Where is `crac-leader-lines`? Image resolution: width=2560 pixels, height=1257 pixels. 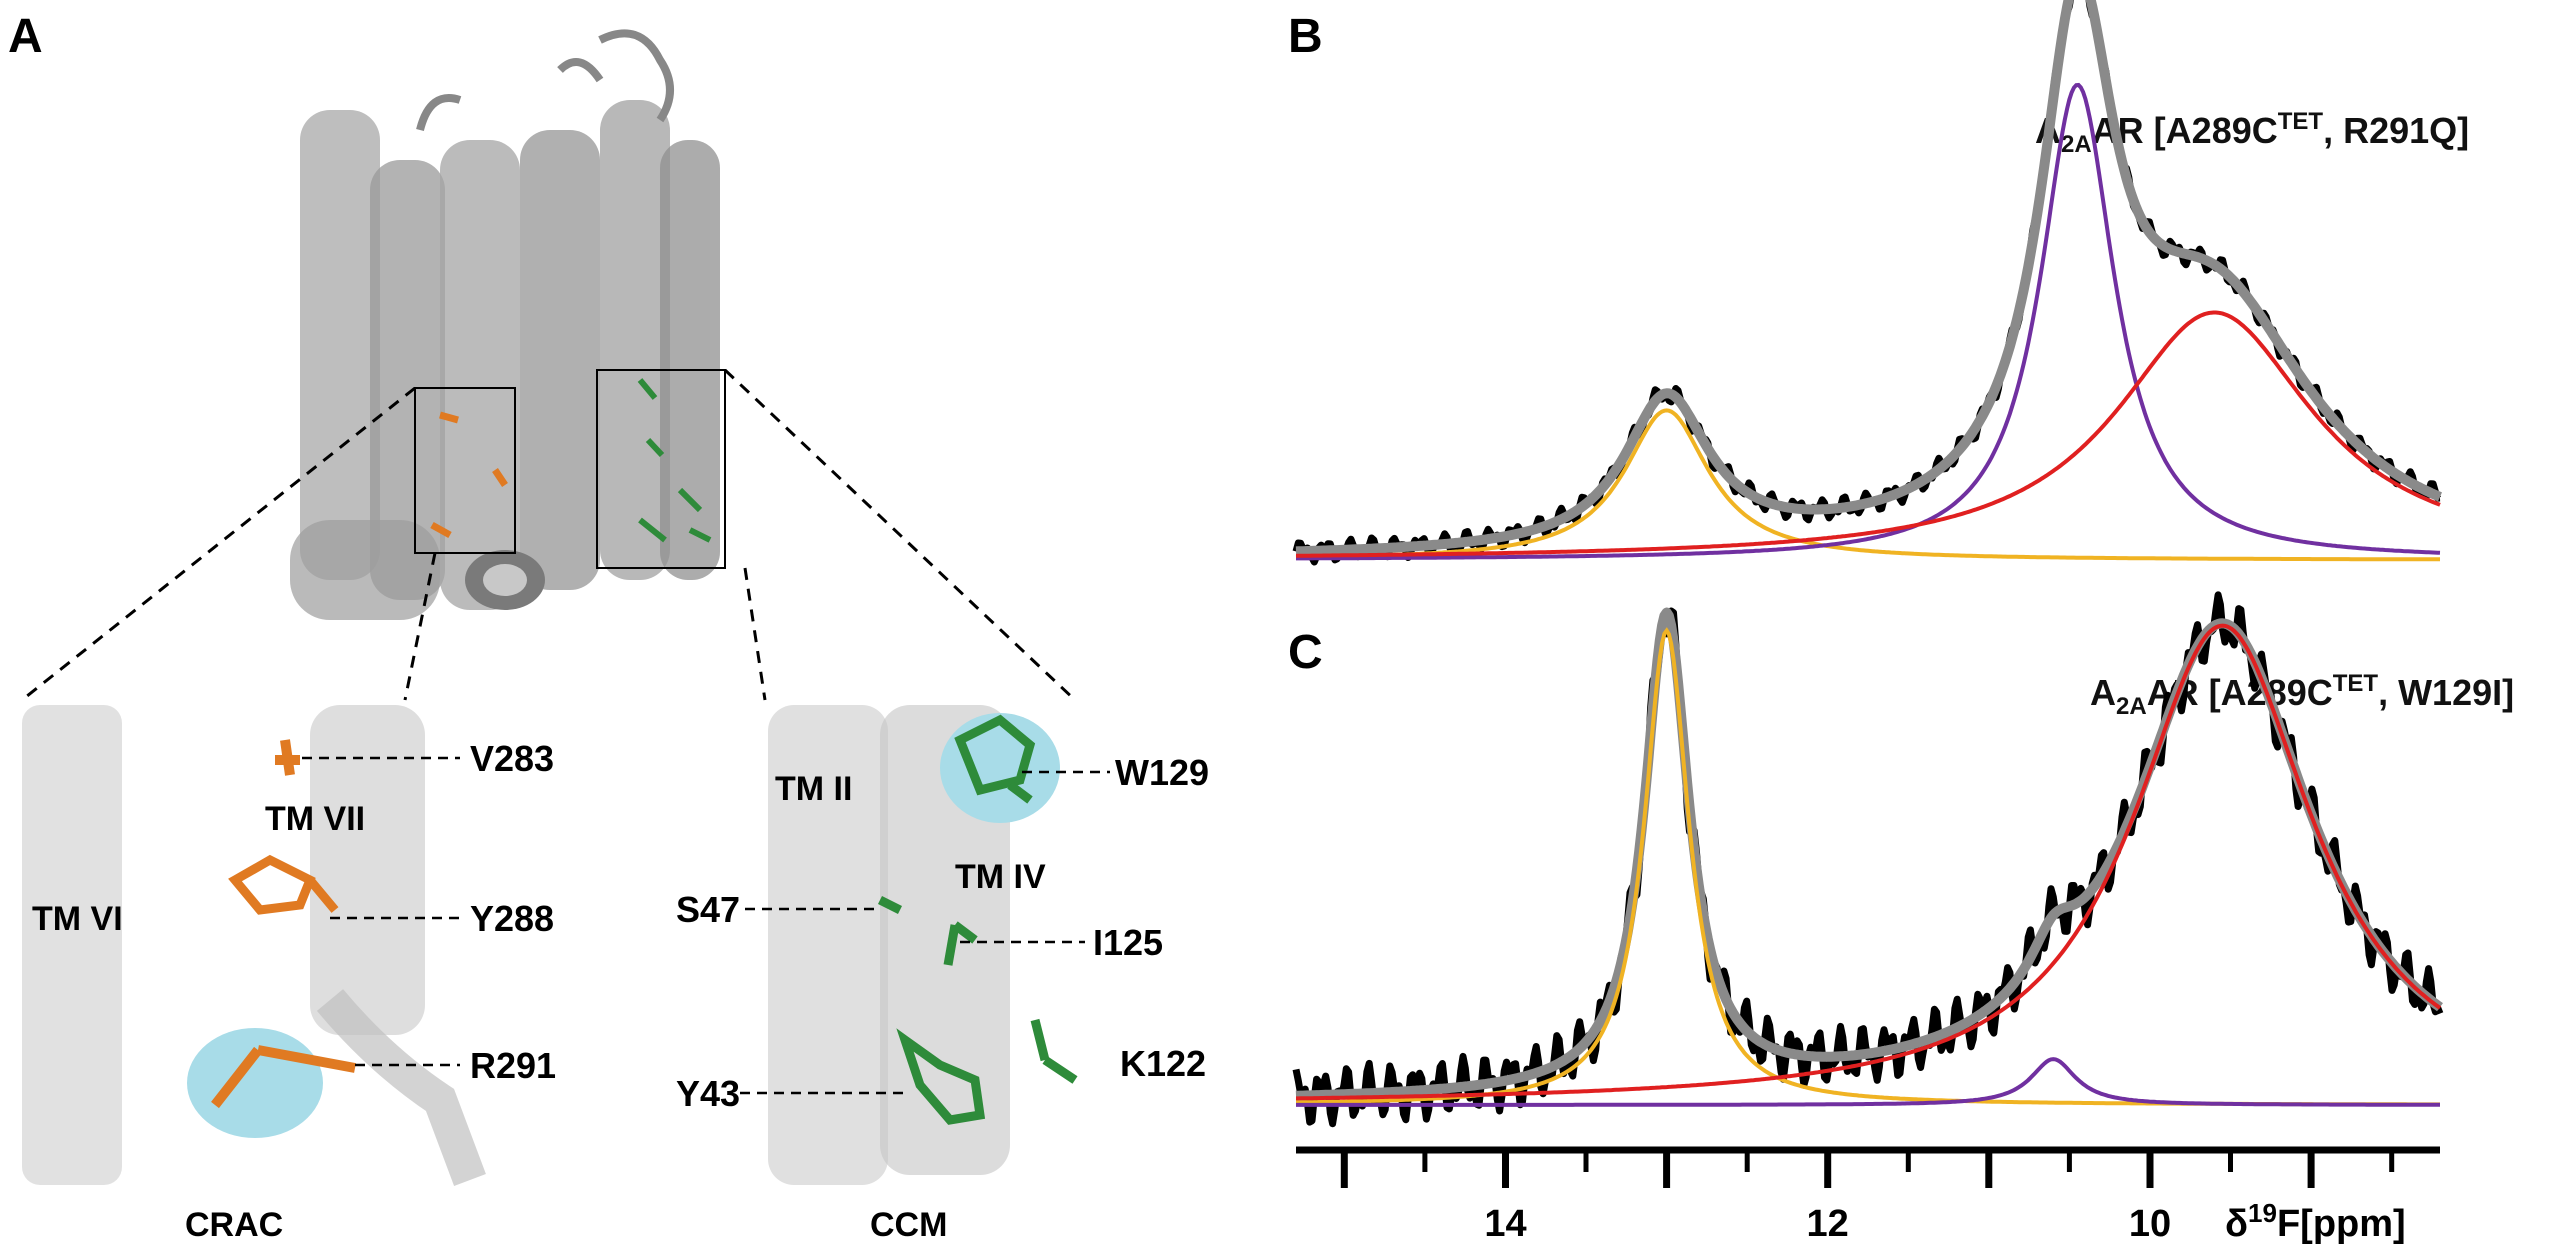 crac-leader-lines is located at coordinates (381, 911).